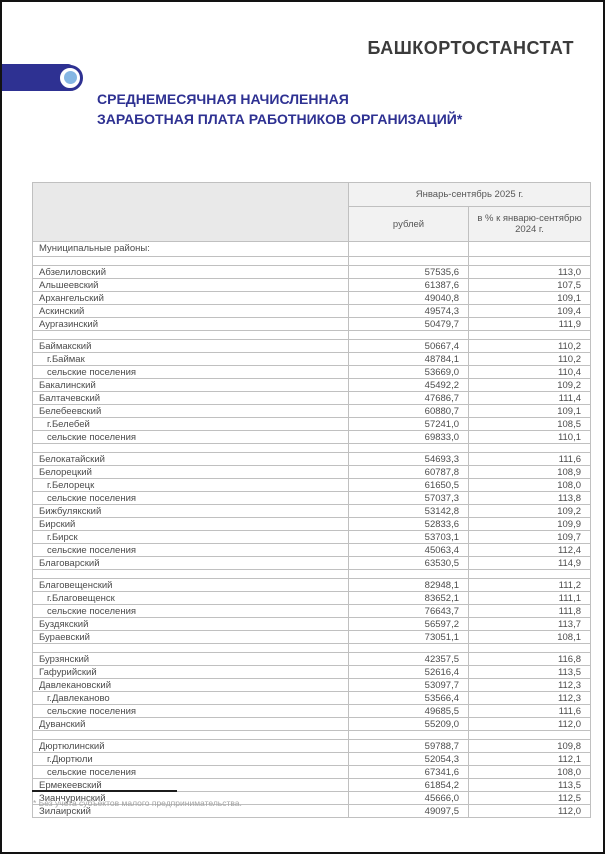  I want to click on pct-value: 110,2, so click(529, 359).